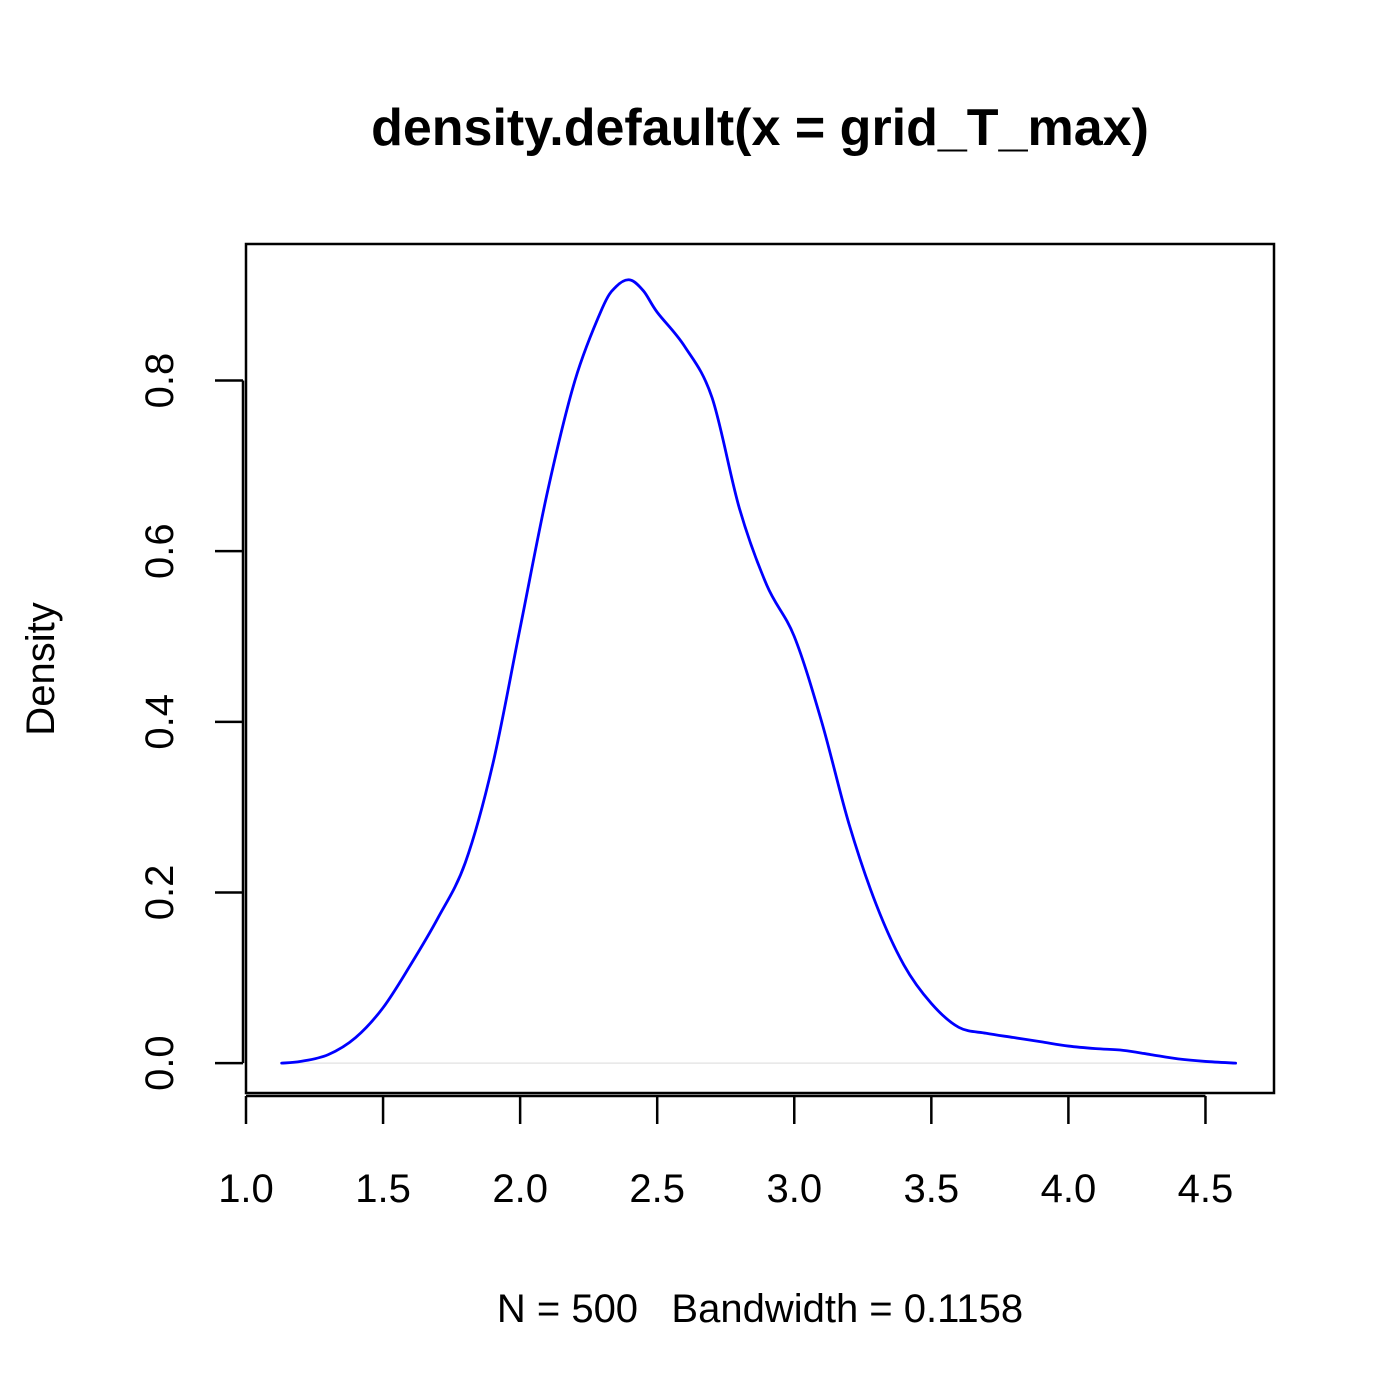 This screenshot has height=1400, width=1400. Describe the element at coordinates (160, 551) in the screenshot. I see `y-tick-label: 0.6` at that location.